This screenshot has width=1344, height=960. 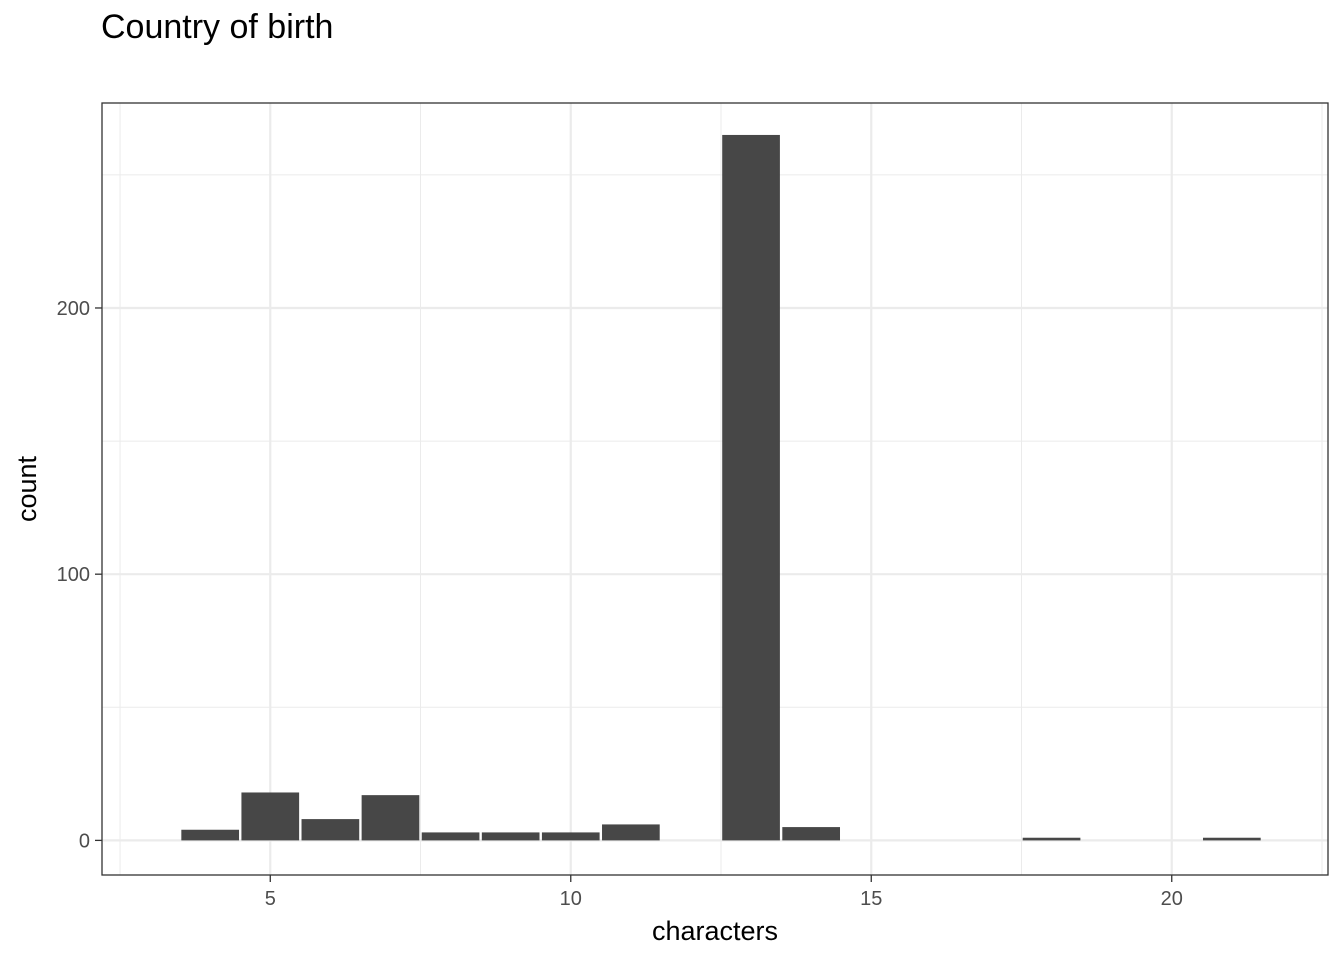 I want to click on y-axis-title: count, so click(x=27, y=488).